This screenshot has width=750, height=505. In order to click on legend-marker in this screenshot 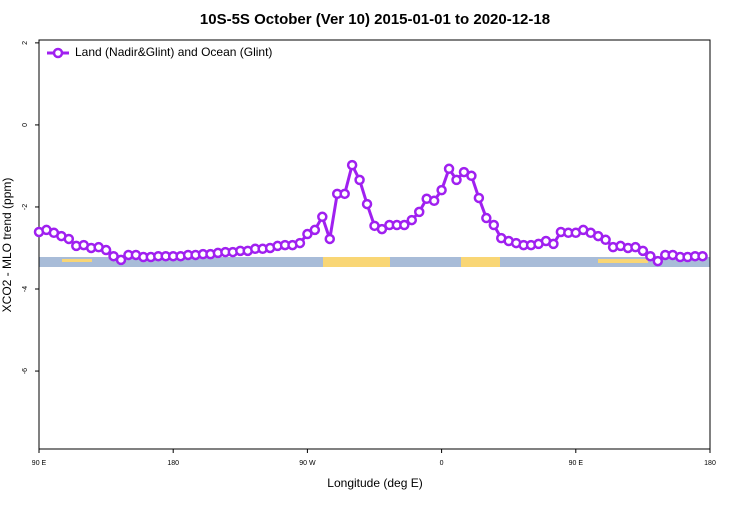, I will do `click(58, 53)`.